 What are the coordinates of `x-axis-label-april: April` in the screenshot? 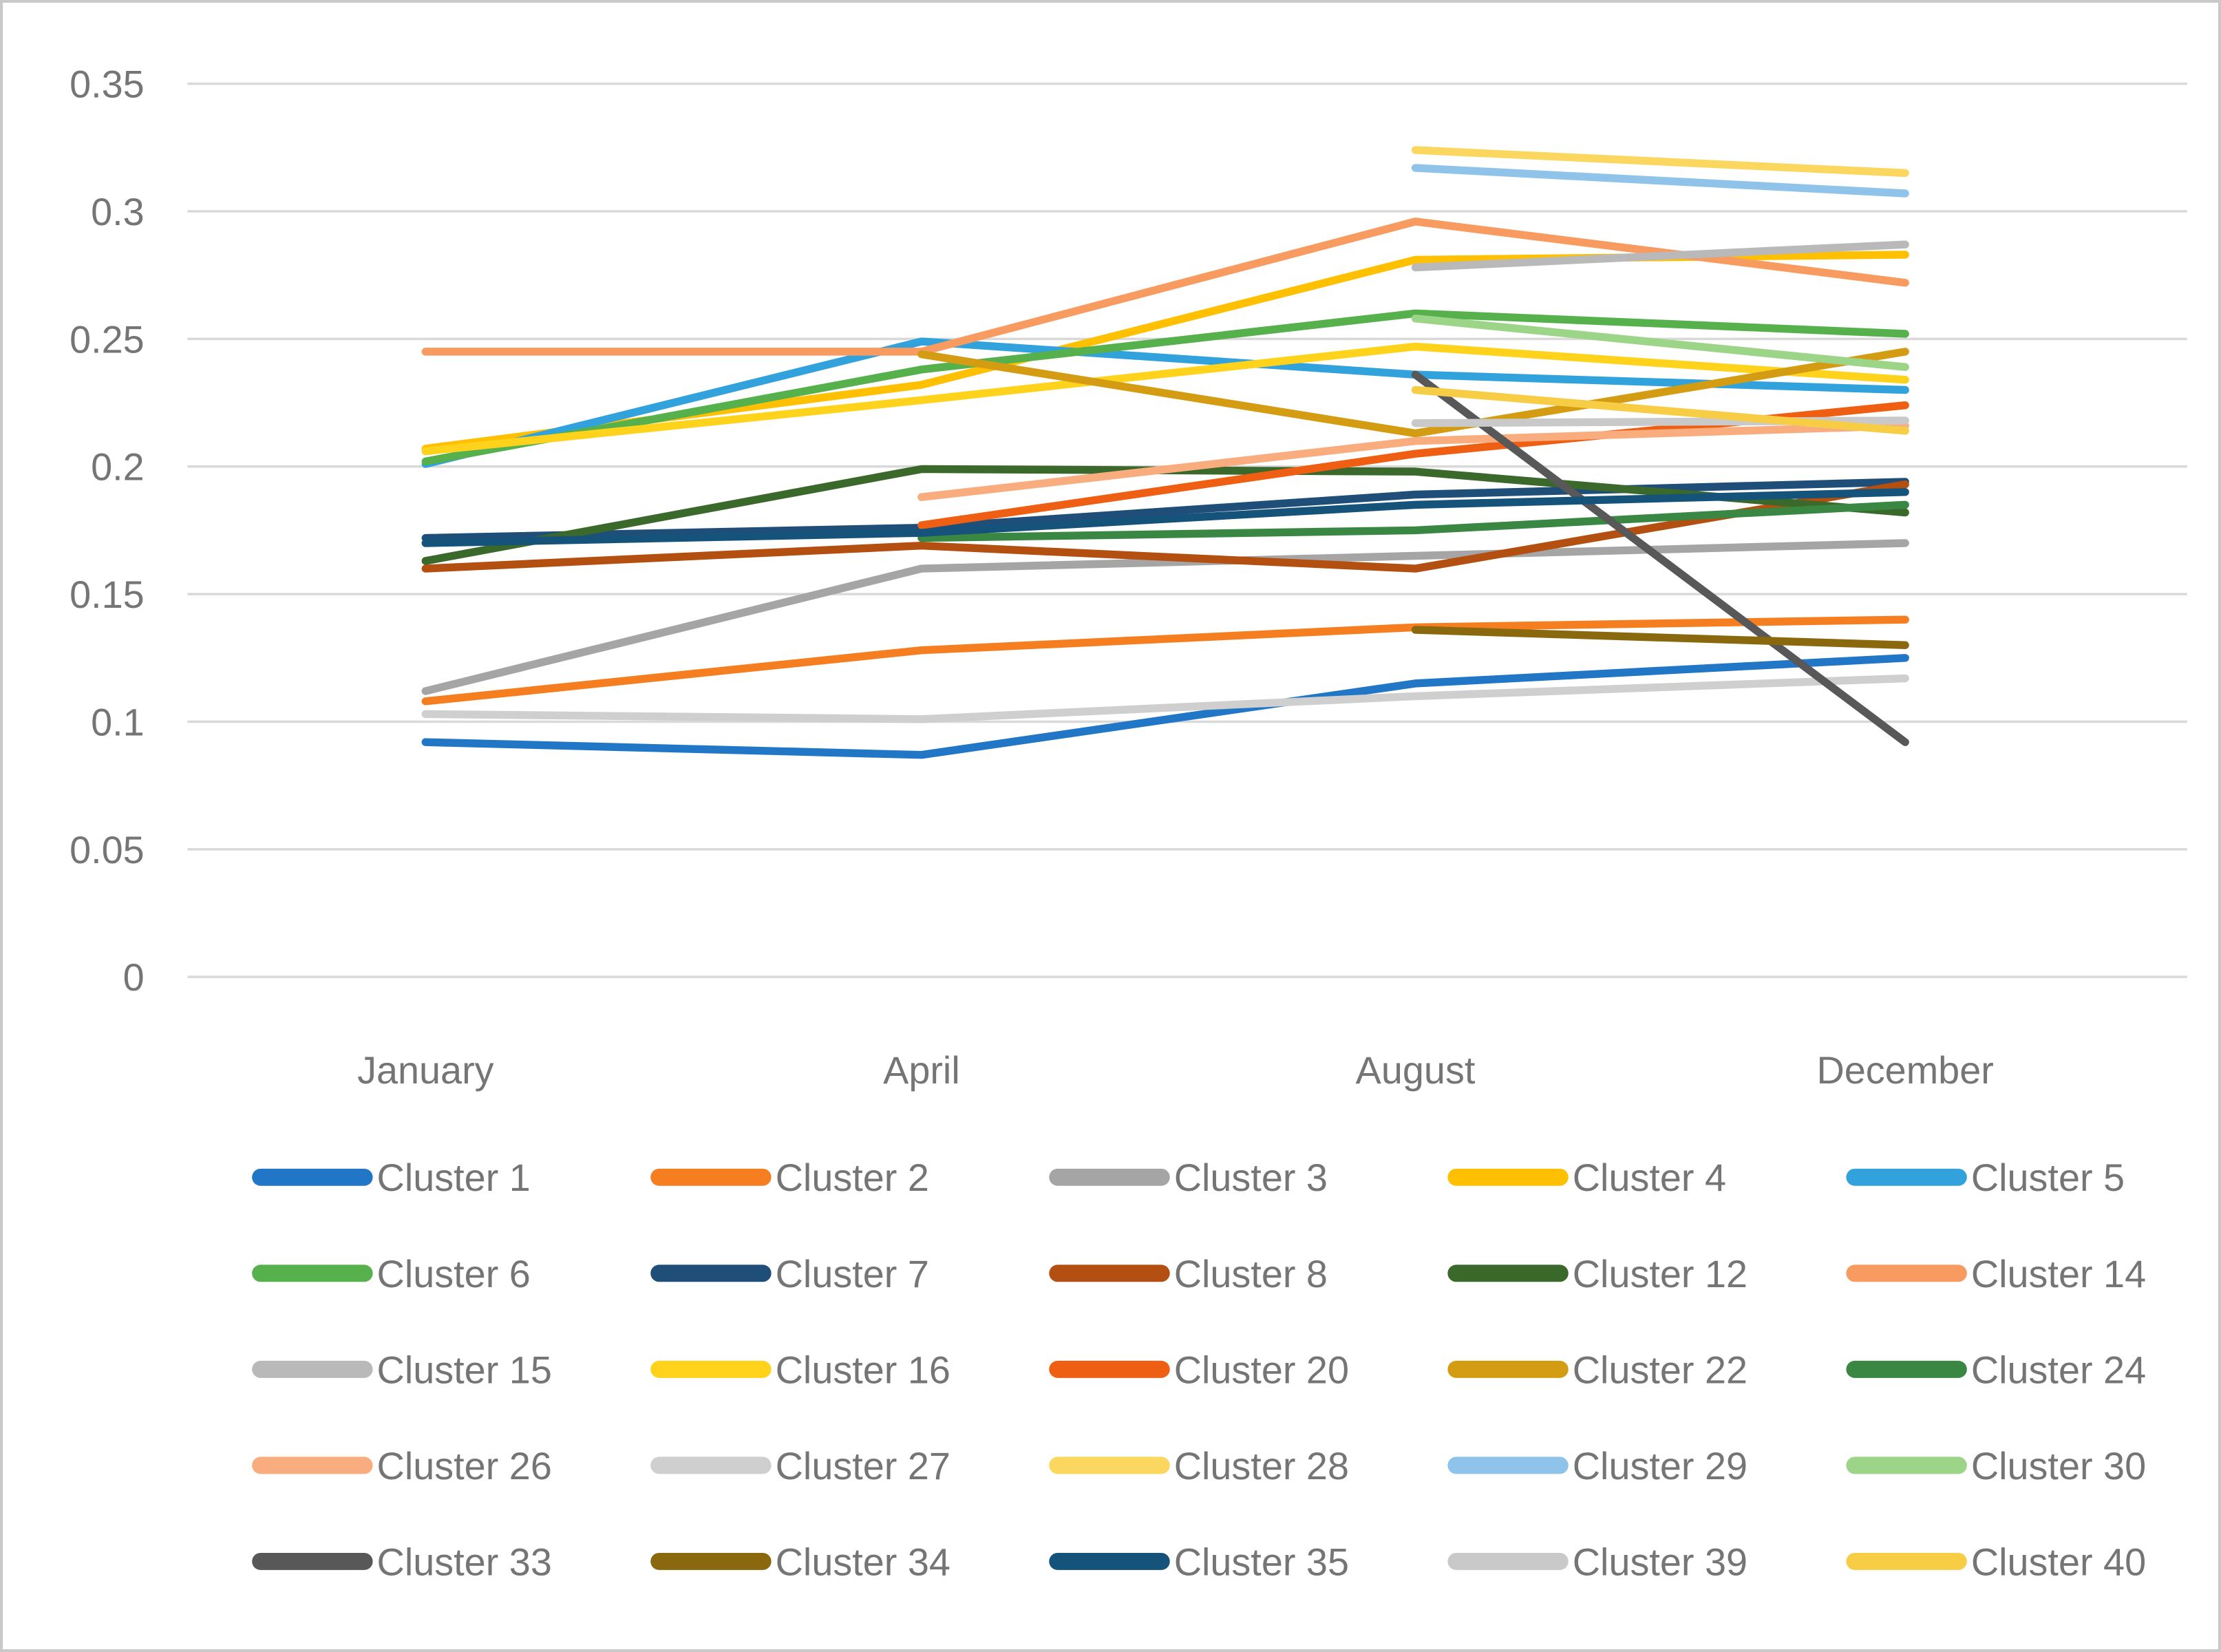 It's located at (921, 1070).